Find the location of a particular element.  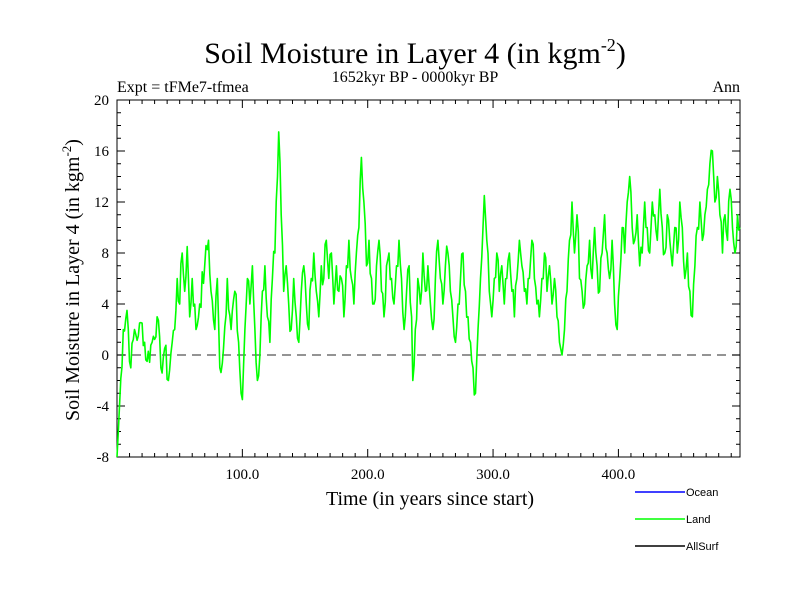

y-tick-label: 20 is located at coordinates (101, 101).